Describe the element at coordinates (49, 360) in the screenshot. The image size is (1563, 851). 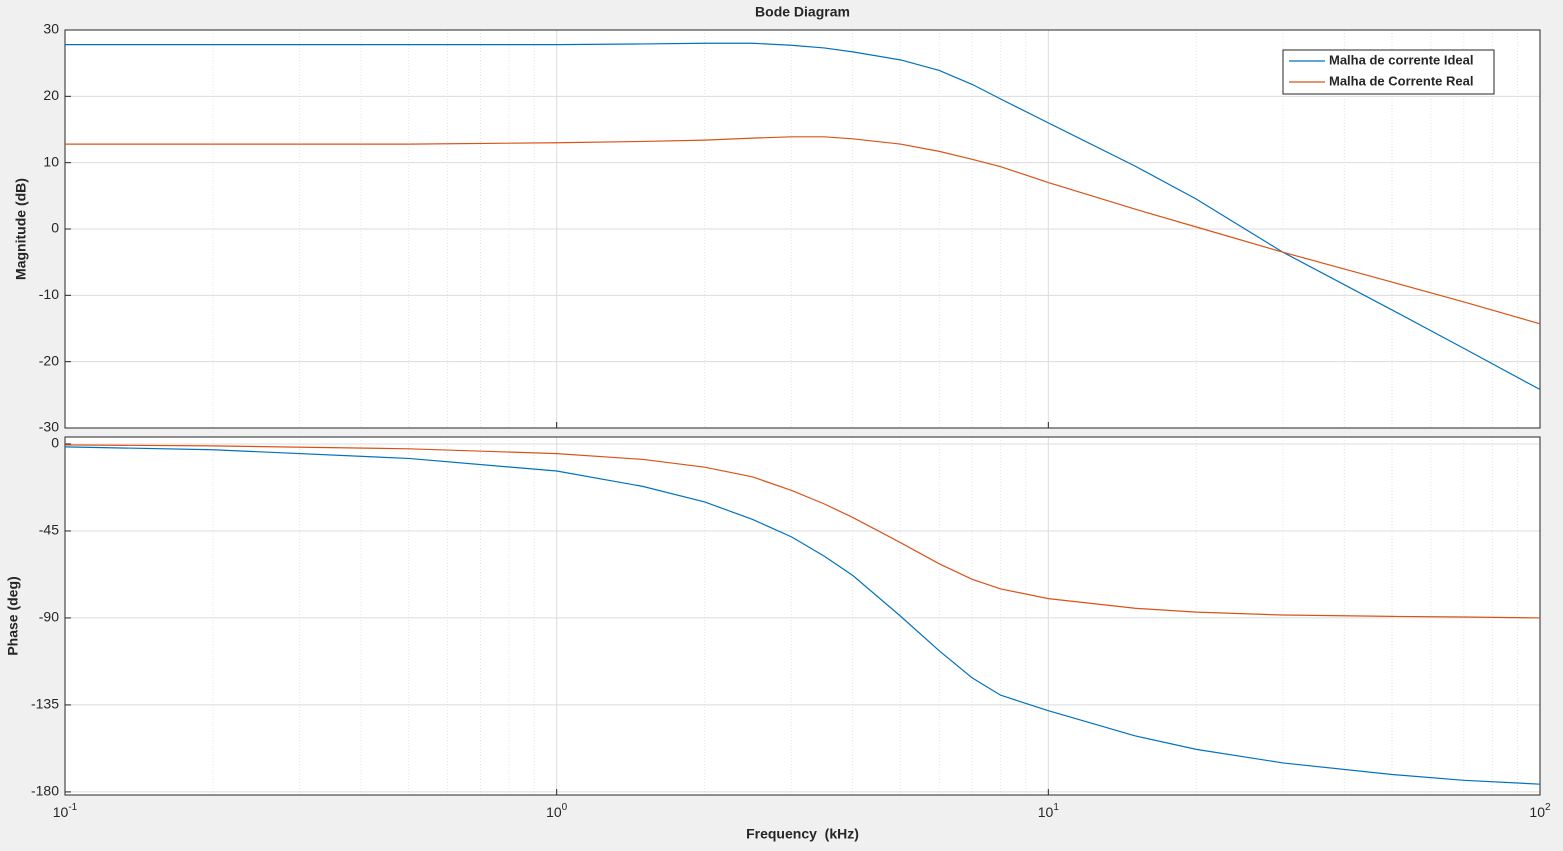
I see `y-tick-label: -20` at that location.